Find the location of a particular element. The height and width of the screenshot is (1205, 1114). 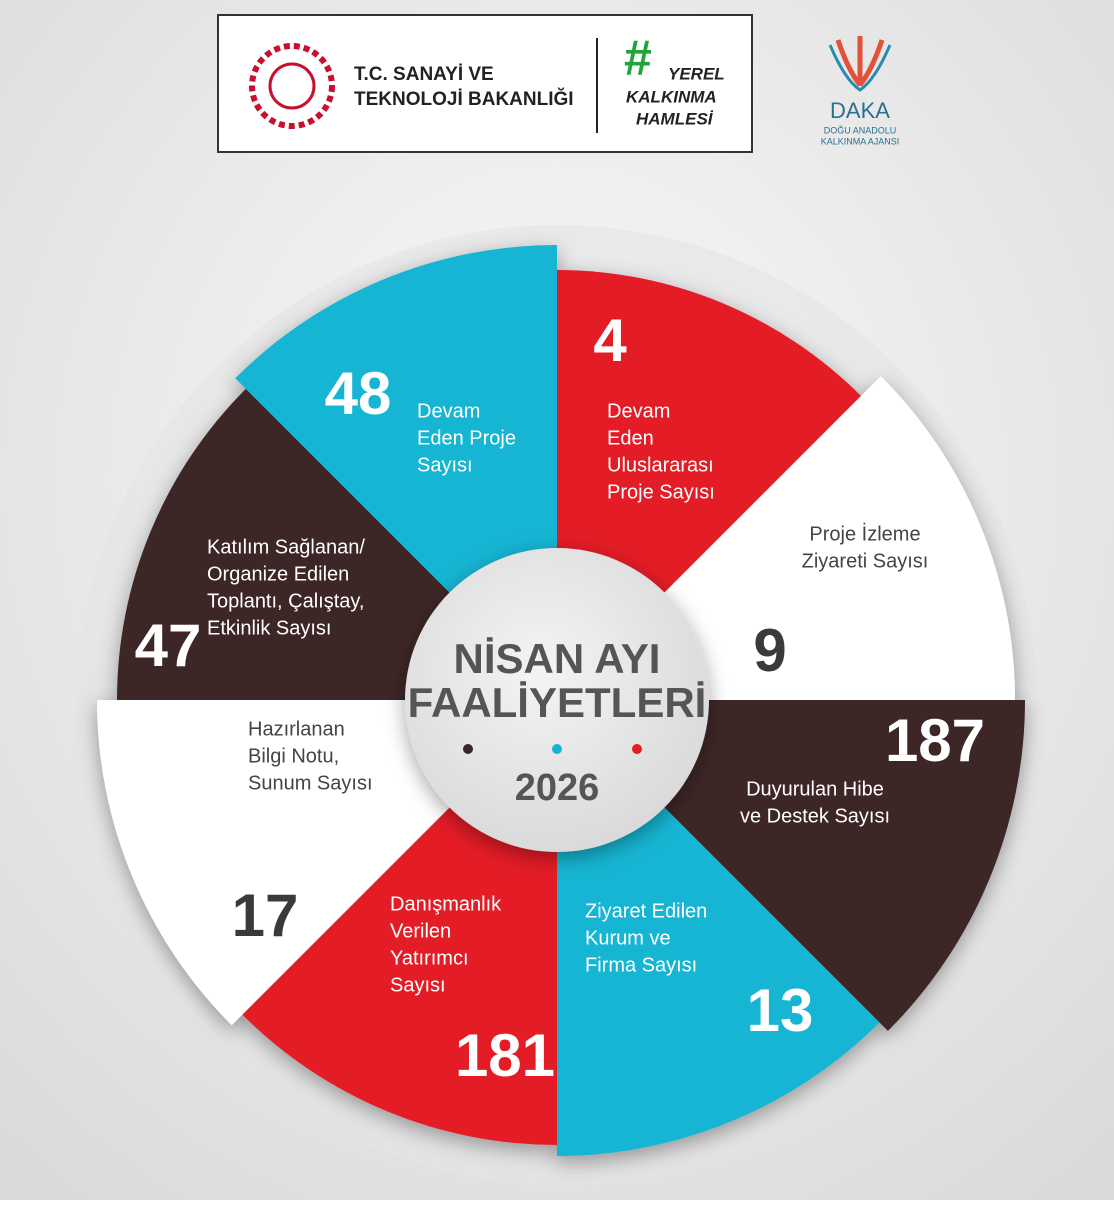

agency-full: KALKINMA AJANSI is located at coordinates (860, 141).